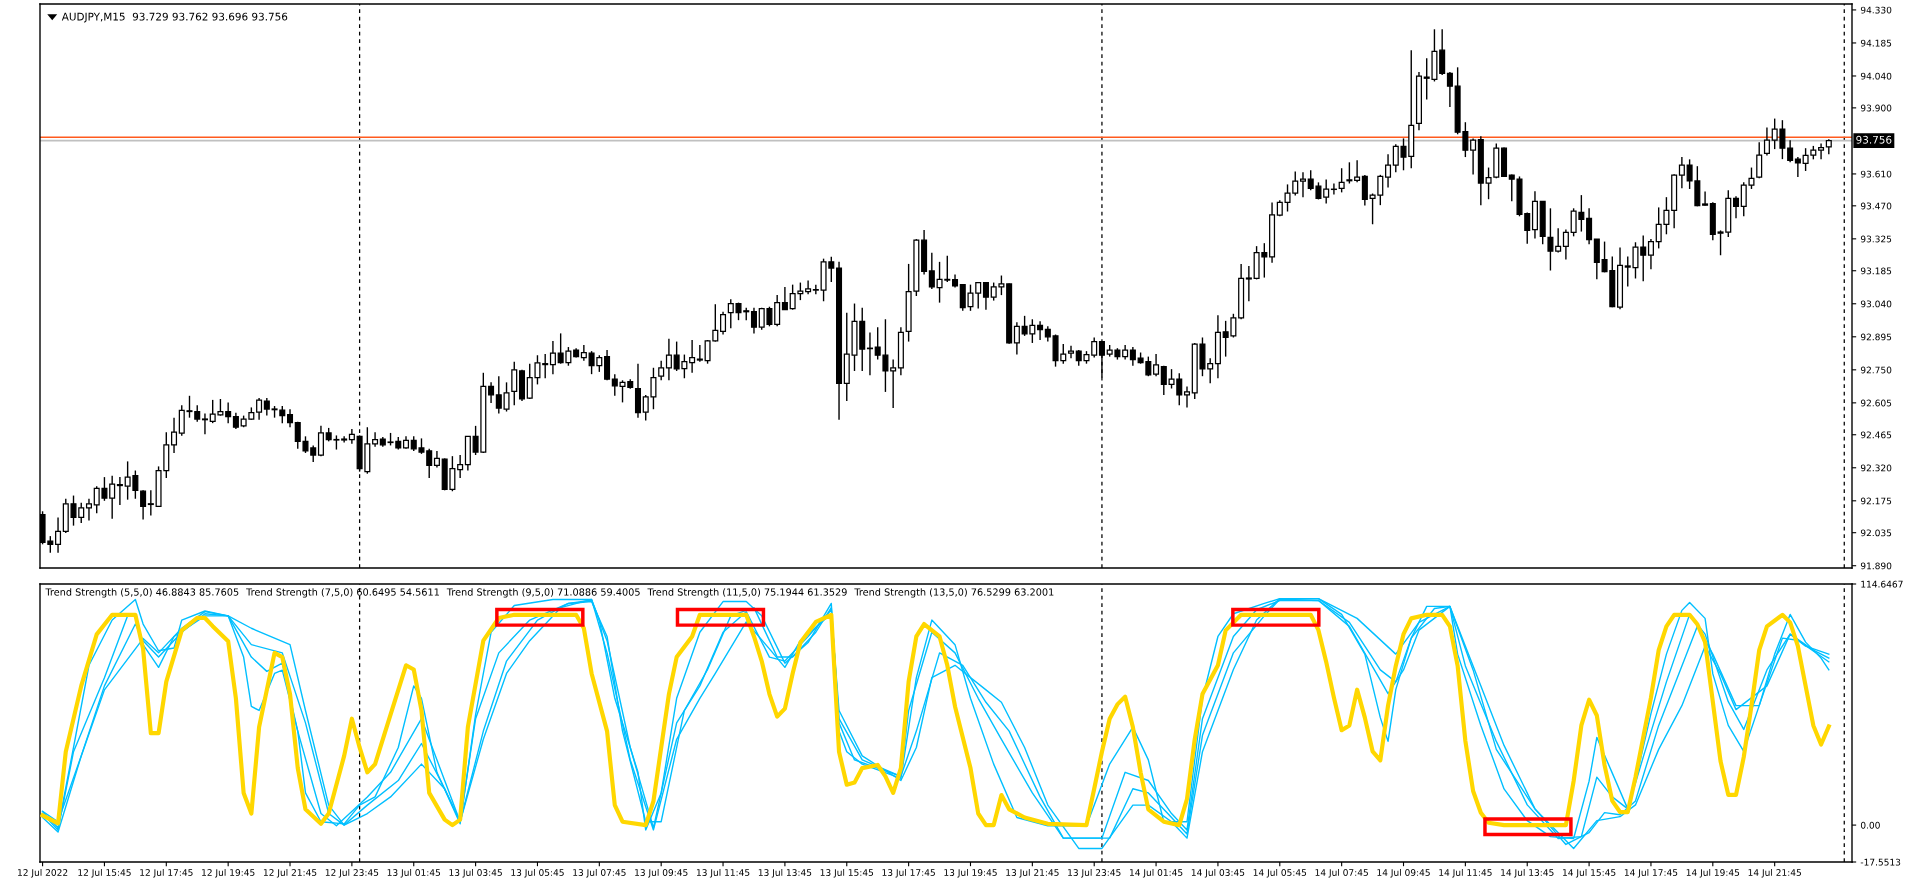 Image resolution: width=1916 pixels, height=885 pixels. Describe the element at coordinates (414, 873) in the screenshot. I see `x-tick-label: 13 Jul 01:45` at that location.